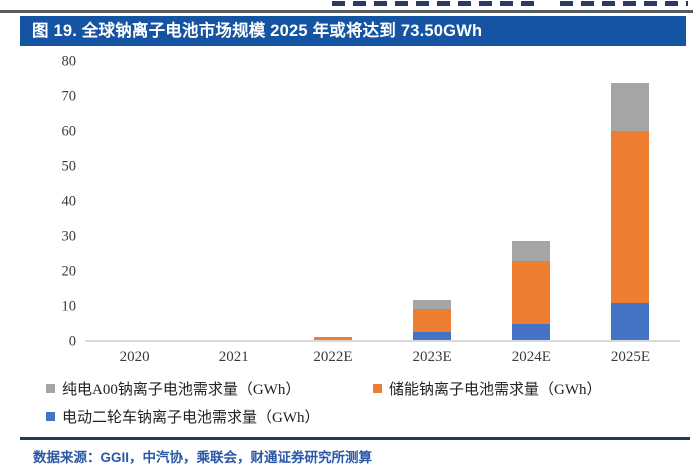  I want to click on stacked-bar-2025E, so click(630, 211).